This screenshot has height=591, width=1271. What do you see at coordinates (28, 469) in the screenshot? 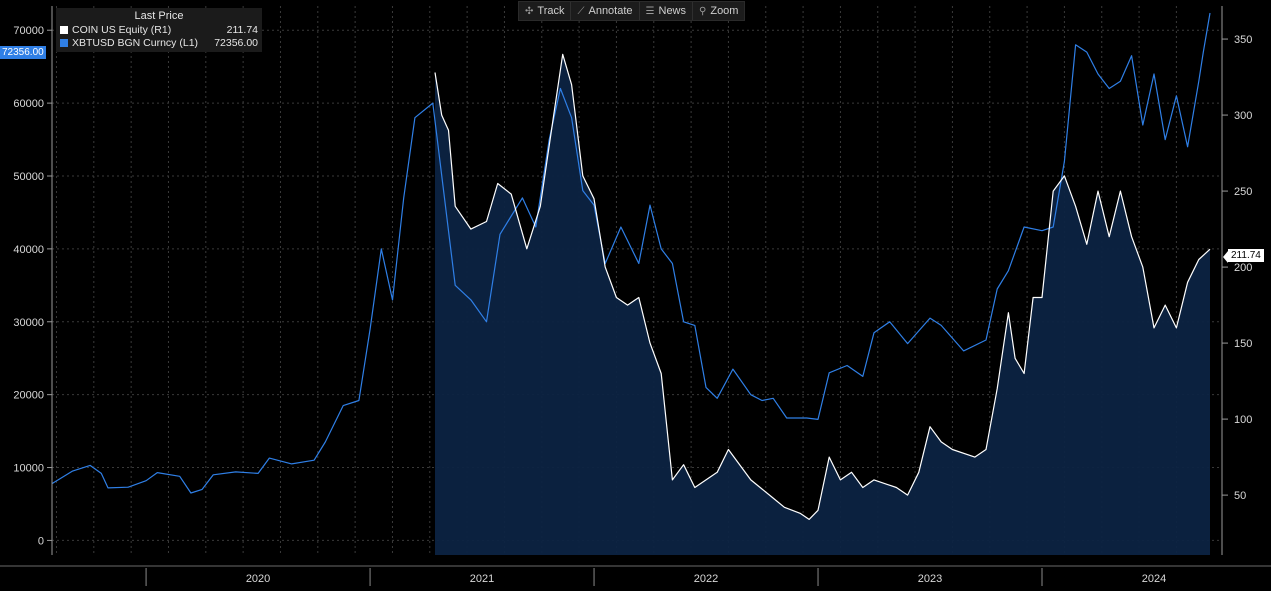
I see `left-tick-label: 10000` at bounding box center [28, 469].